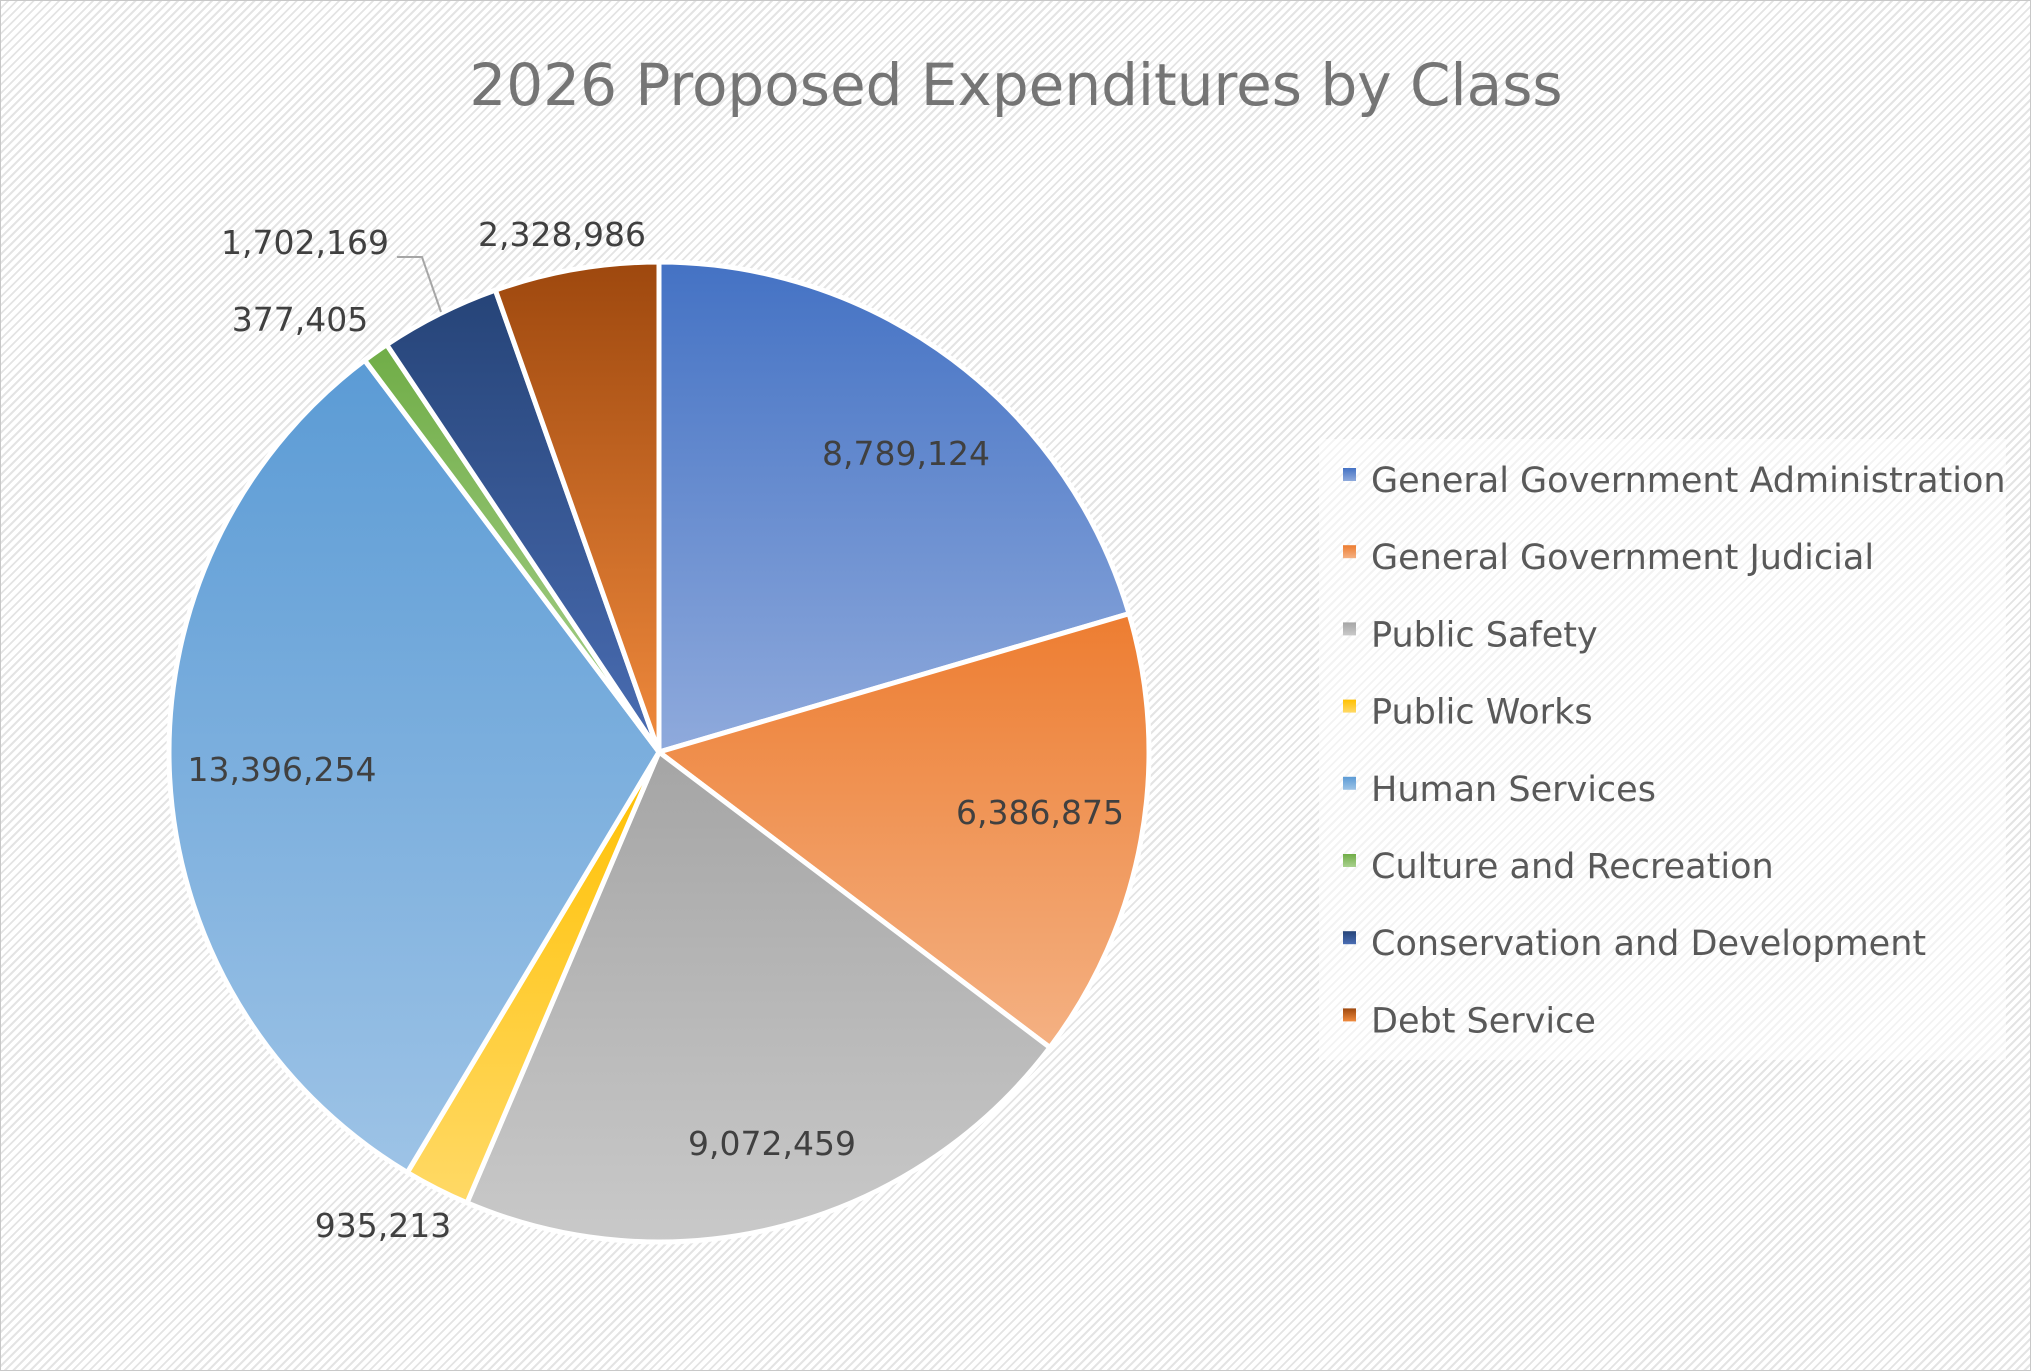 The image size is (2031, 1372). What do you see at coordinates (906, 453) in the screenshot?
I see `data-label: 8,789,124` at bounding box center [906, 453].